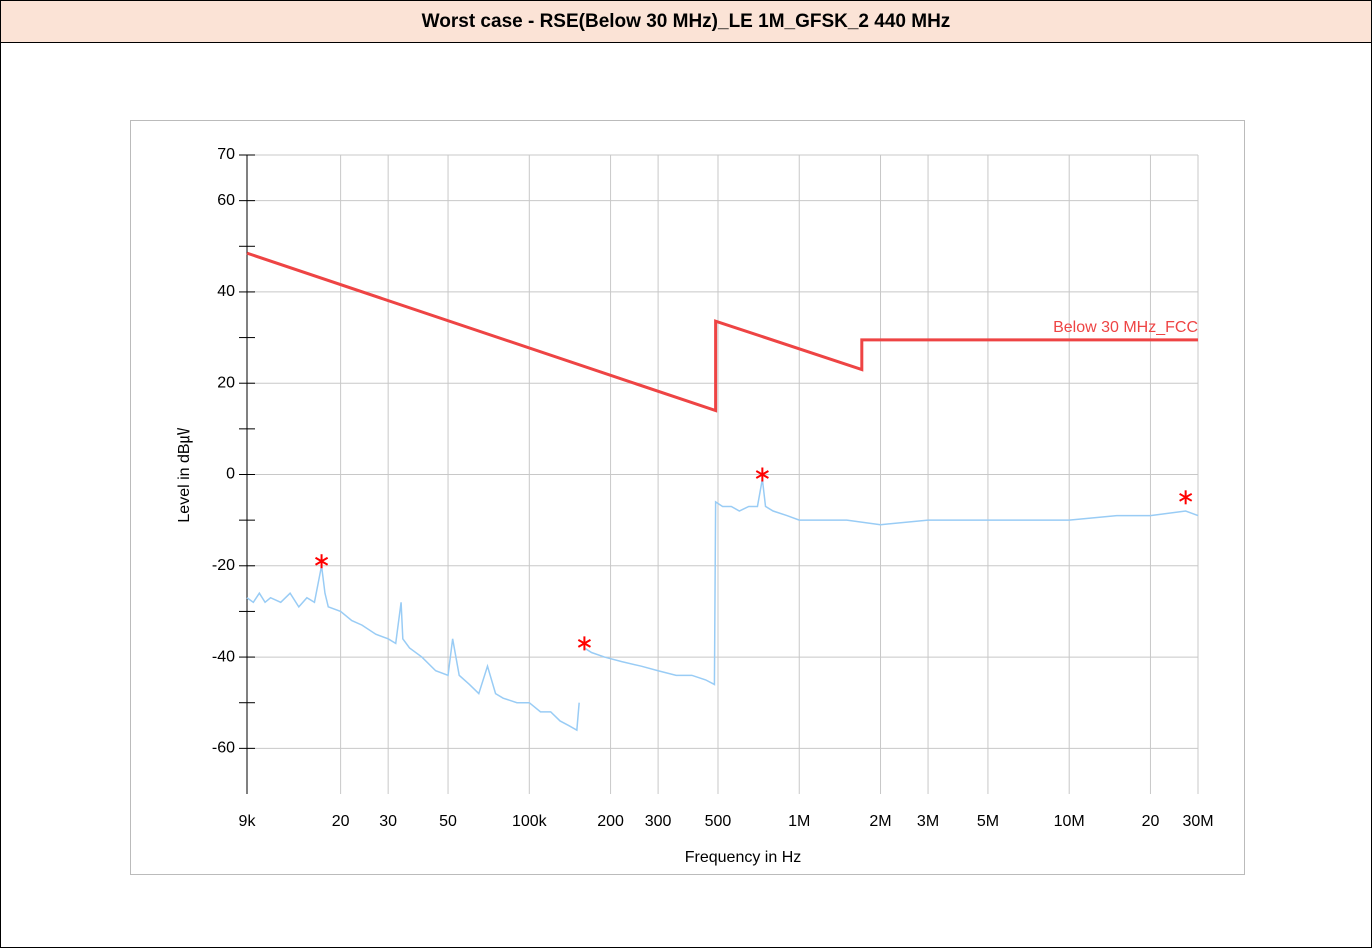 This screenshot has width=1372, height=948. I want to click on x-tick-label: 9k, so click(248, 821).